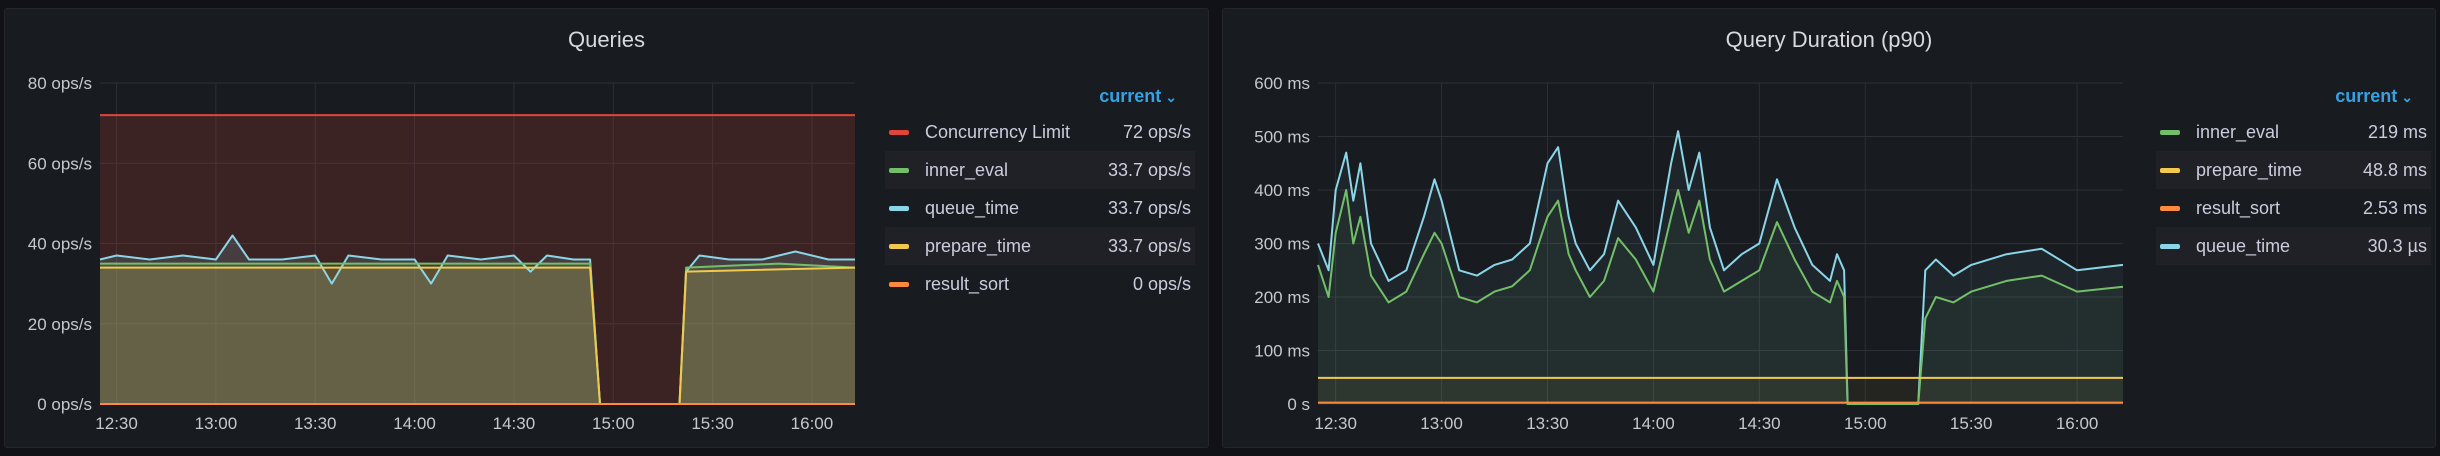 The image size is (2440, 456). What do you see at coordinates (1298, 404) in the screenshot?
I see `y-tick-label: 0 s` at bounding box center [1298, 404].